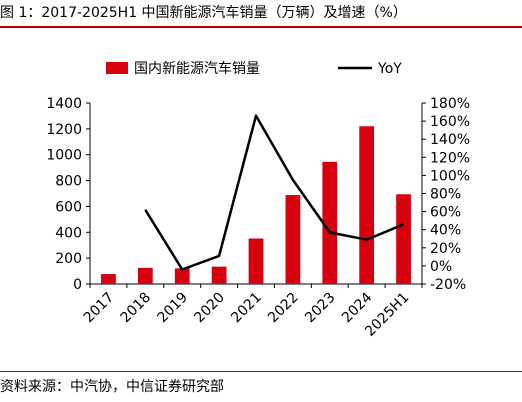 The height and width of the screenshot is (402, 522). Describe the element at coordinates (450, 104) in the screenshot. I see `y-right-tick-label: 180%` at that location.